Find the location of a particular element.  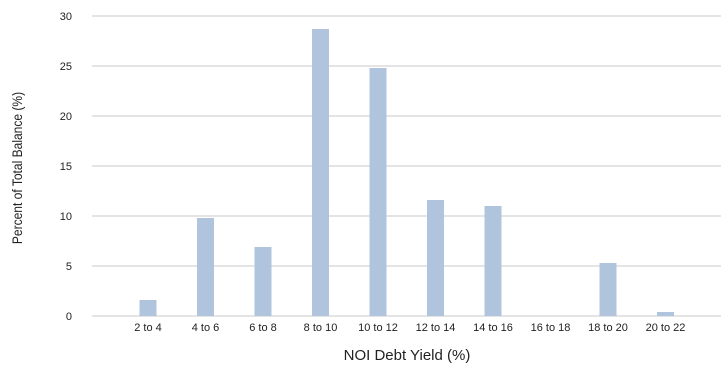

x-tick-label: 20 to 22 is located at coordinates (666, 328).